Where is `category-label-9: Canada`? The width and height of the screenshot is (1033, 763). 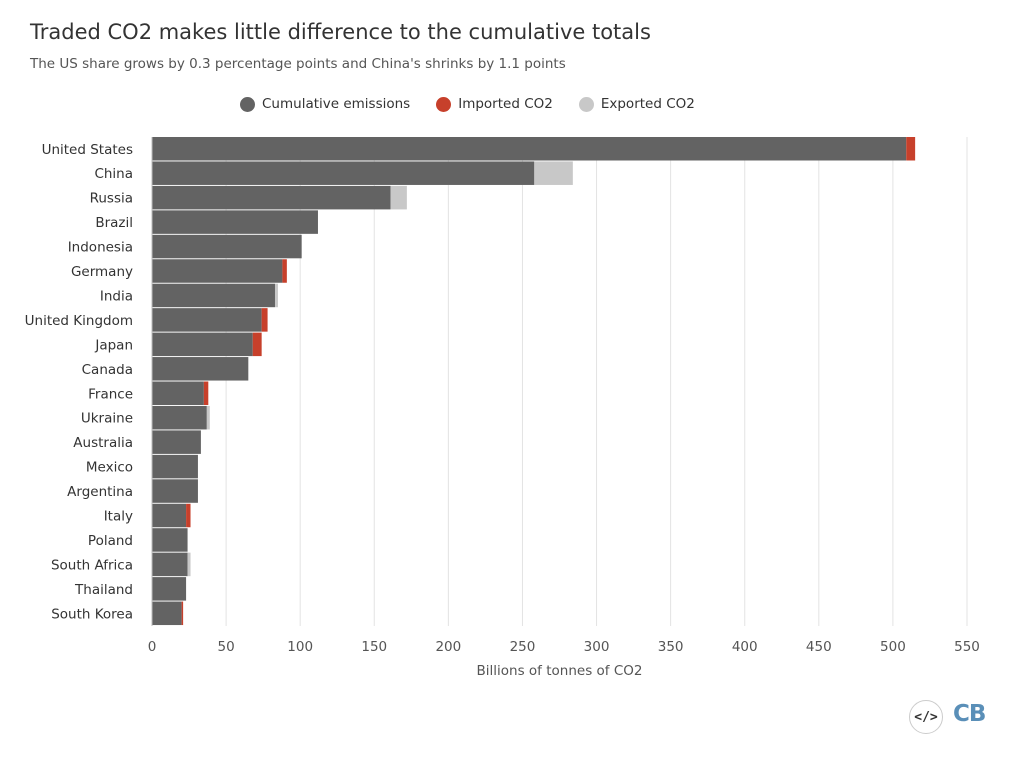
category-label-9: Canada is located at coordinates (107, 370).